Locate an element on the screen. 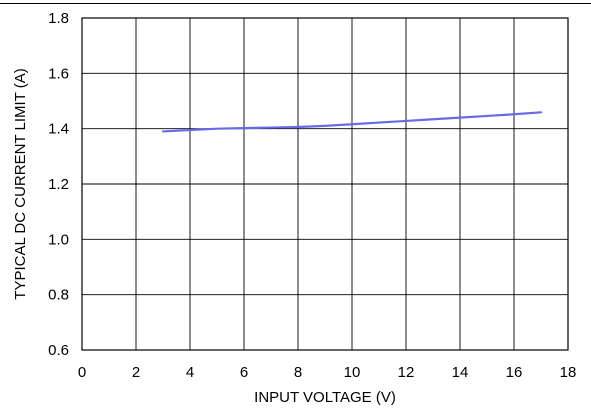  y-tick-label: 1.8 is located at coordinates (58, 18).